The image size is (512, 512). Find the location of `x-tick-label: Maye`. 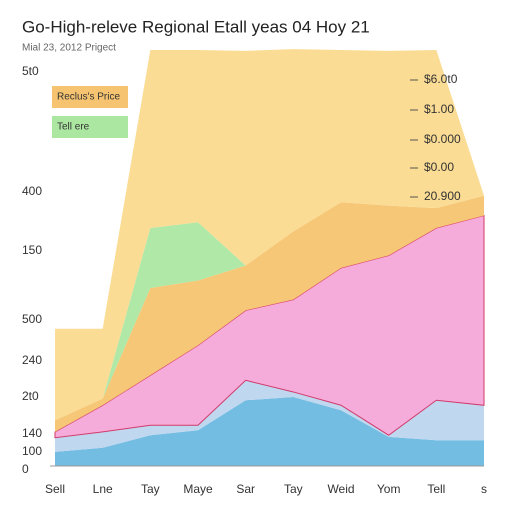

x-tick-label: Maye is located at coordinates (198, 489).